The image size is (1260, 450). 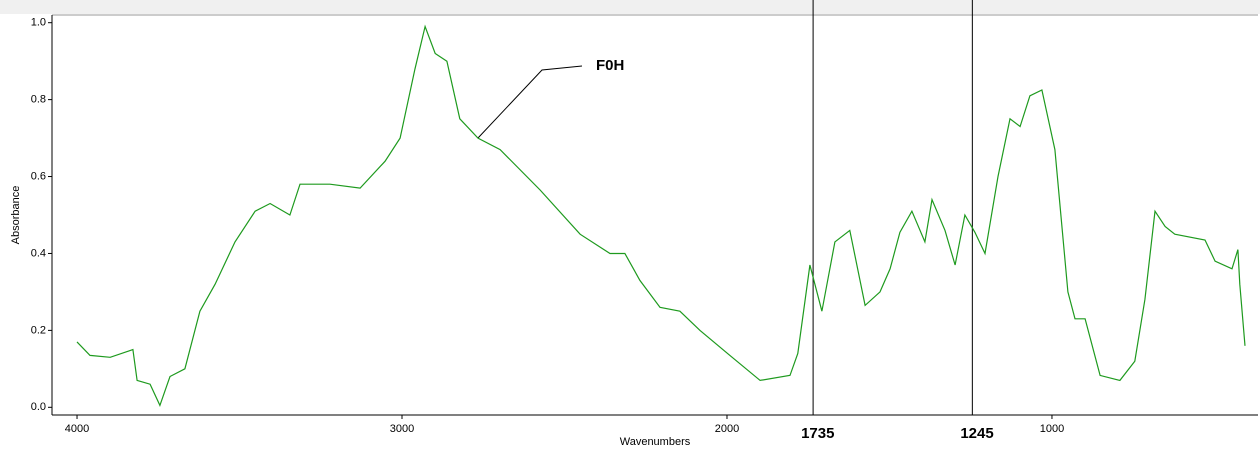 I want to click on marker-label: 1735, so click(x=817, y=433).